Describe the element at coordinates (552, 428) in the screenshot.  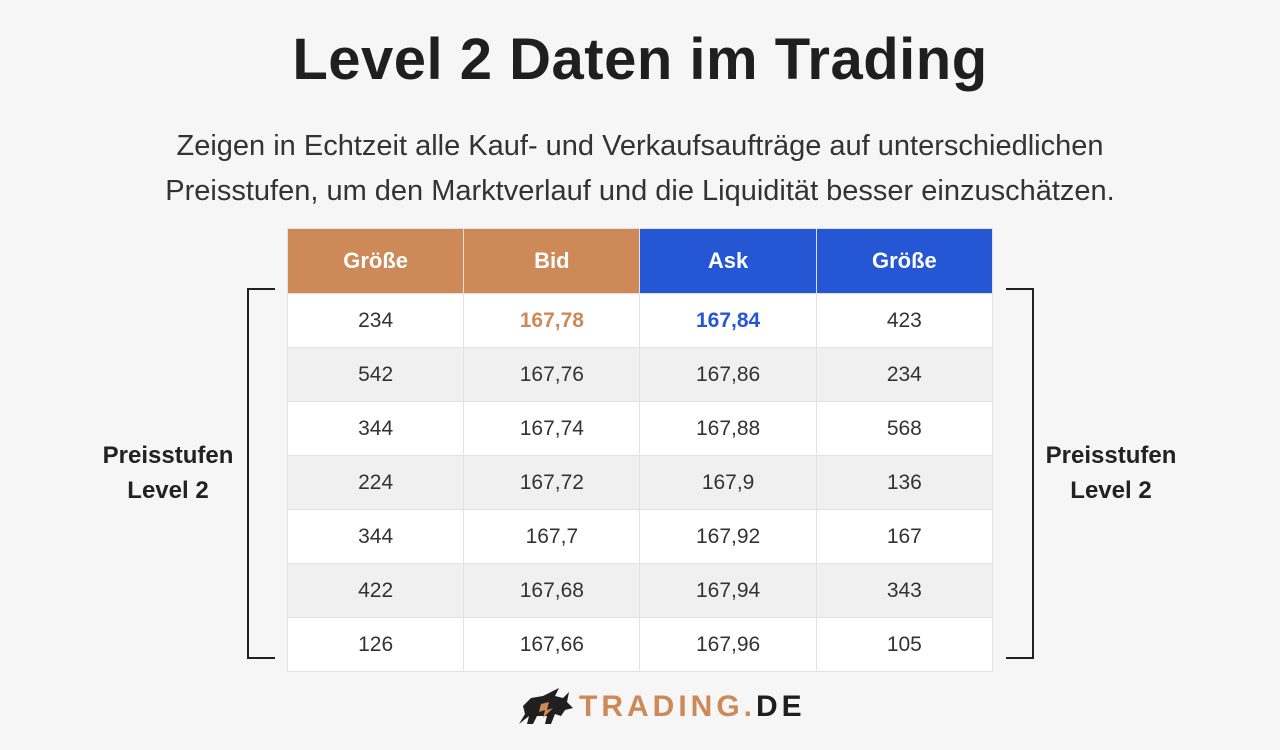
I see `bid-price-cell: 167,74` at that location.